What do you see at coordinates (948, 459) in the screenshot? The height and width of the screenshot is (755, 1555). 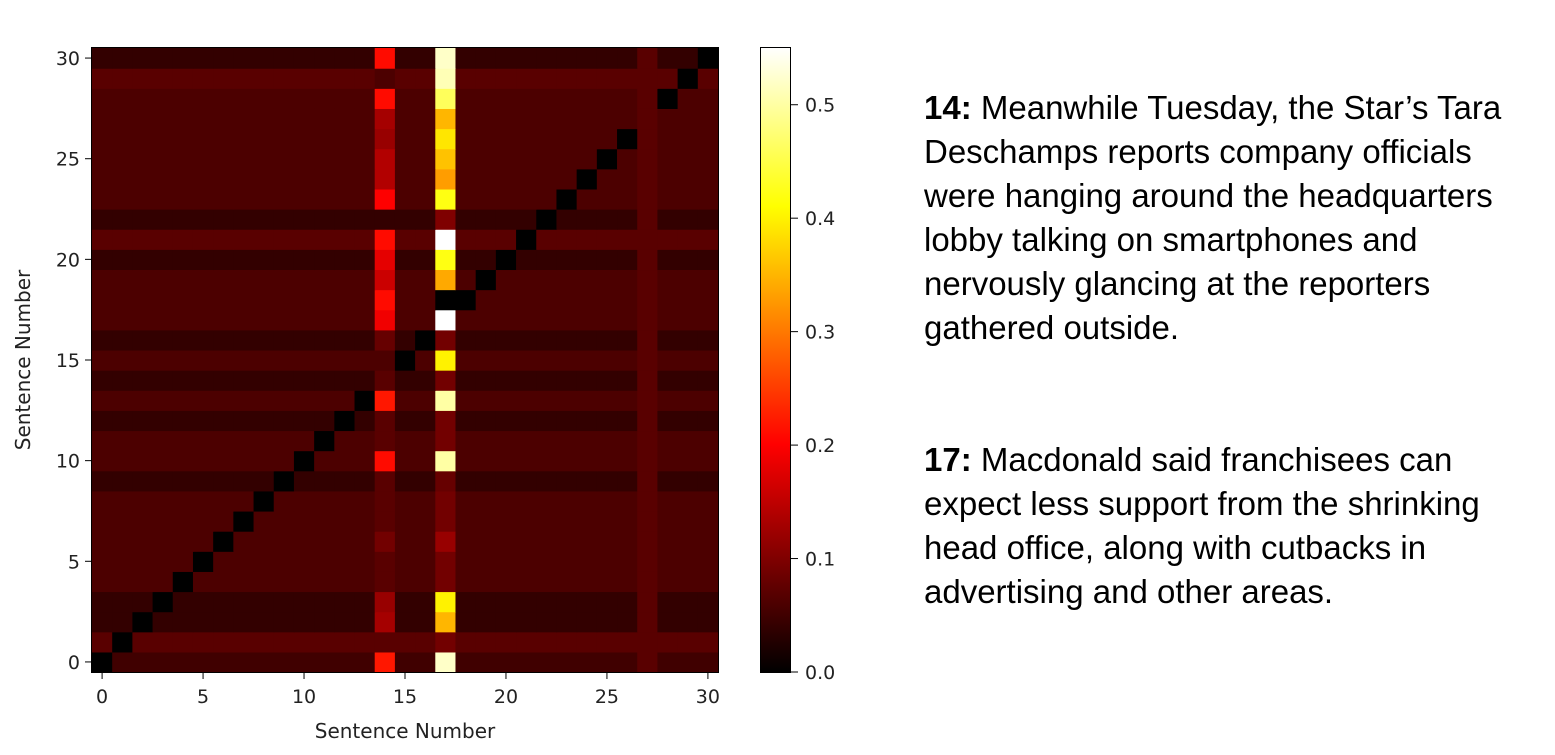 I see `annotation-number: 17:` at bounding box center [948, 459].